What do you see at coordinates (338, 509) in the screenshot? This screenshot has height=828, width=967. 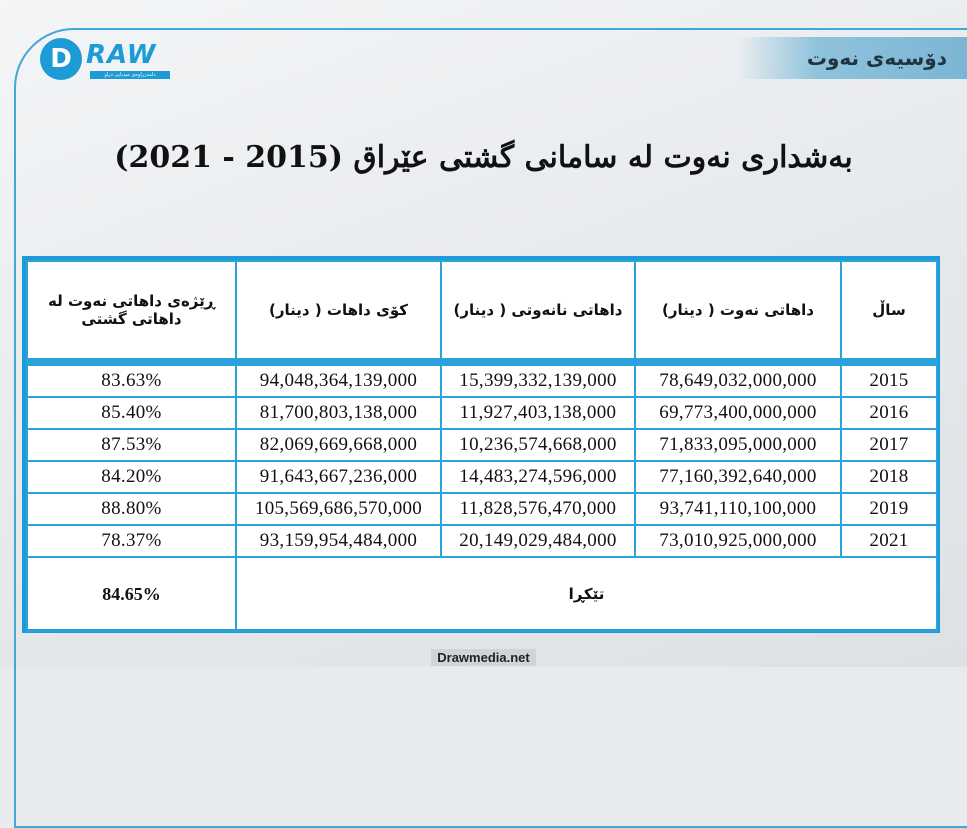 I see `cell-total: 105,569,686,570,000` at bounding box center [338, 509].